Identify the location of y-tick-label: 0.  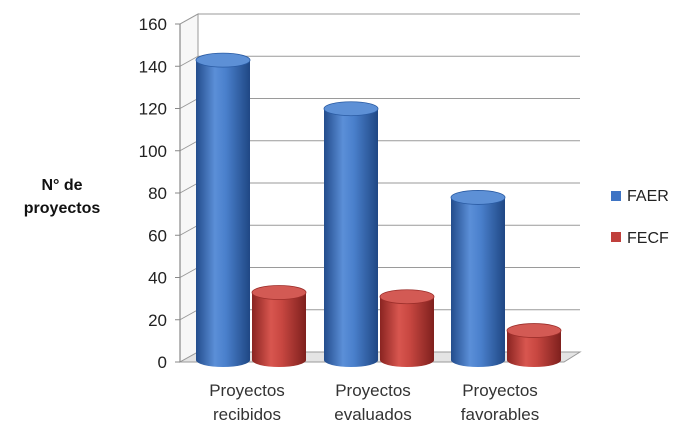
(162, 362).